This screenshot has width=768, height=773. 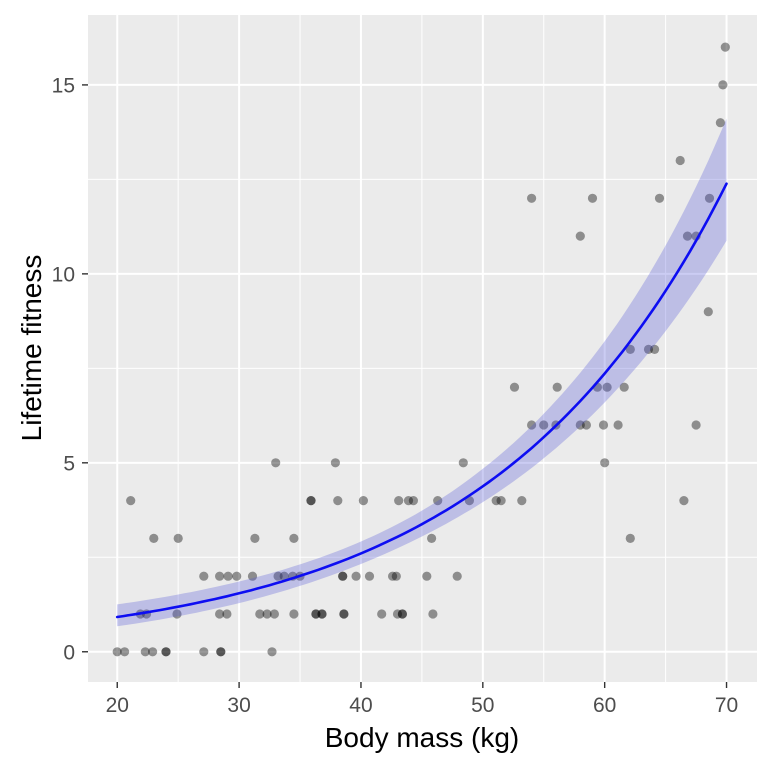 What do you see at coordinates (69, 463) in the screenshot?
I see `y-tick-label: 5` at bounding box center [69, 463].